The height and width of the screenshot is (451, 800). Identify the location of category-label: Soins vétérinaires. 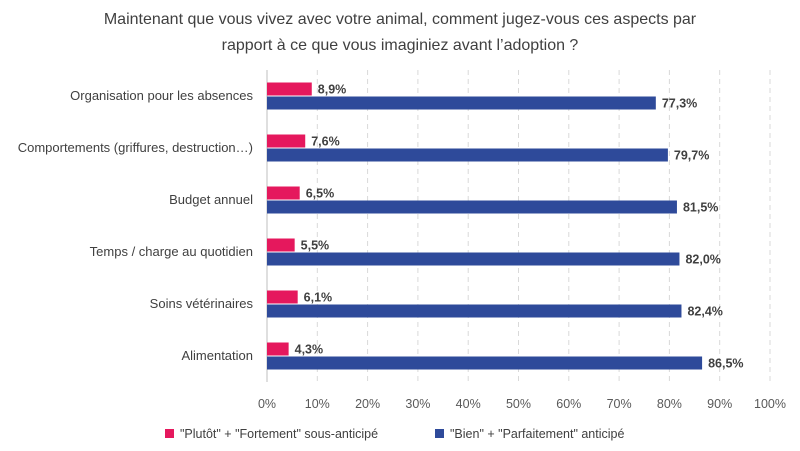
(202, 303).